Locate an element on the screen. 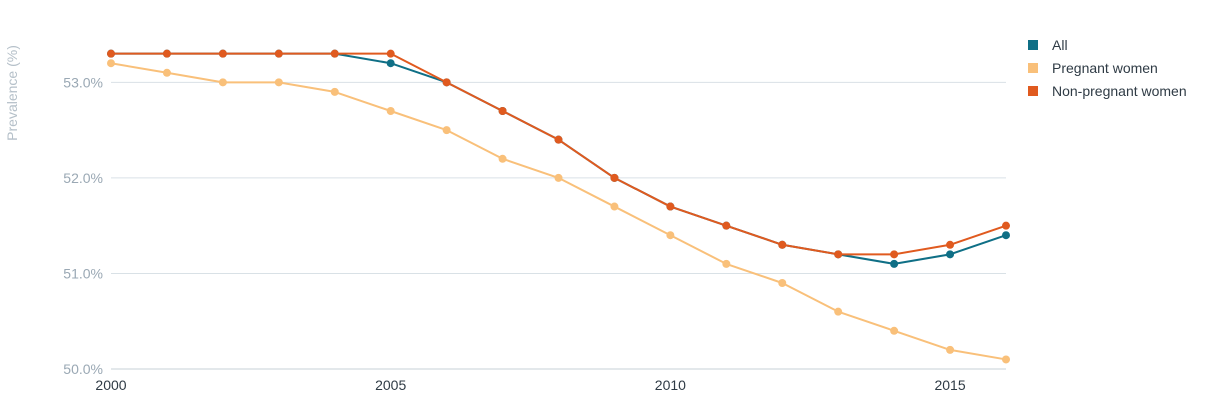 The width and height of the screenshot is (1230, 402). y-tick-label: 50.0% is located at coordinates (83, 369).